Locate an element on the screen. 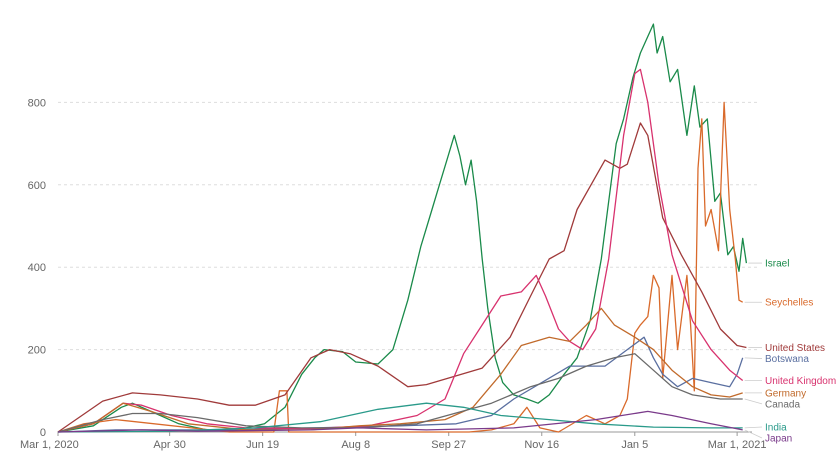 This screenshot has height=470, width=838. series-label-india: India is located at coordinates (776, 428).